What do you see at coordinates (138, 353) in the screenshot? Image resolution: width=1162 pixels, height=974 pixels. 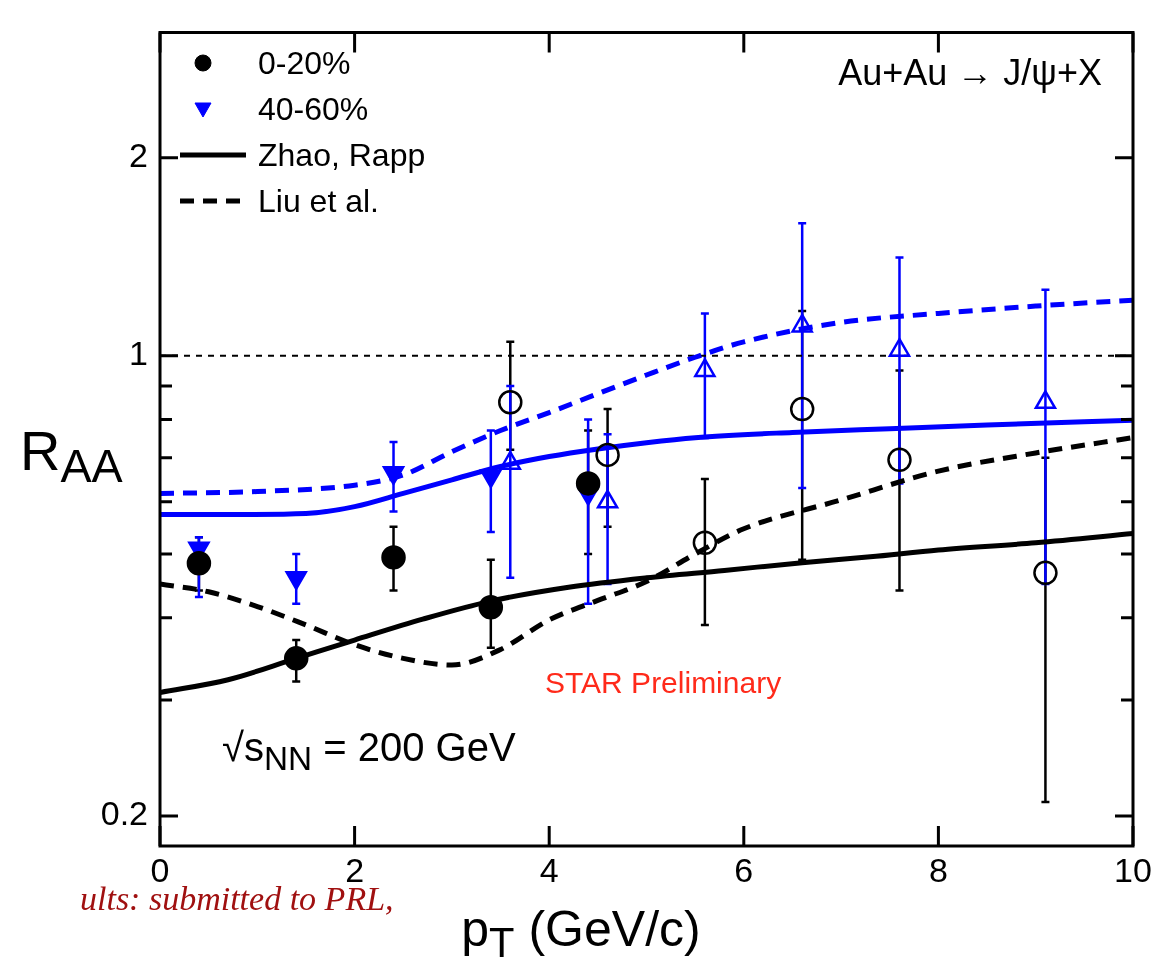 I see `y-tick-label: 1` at bounding box center [138, 353].